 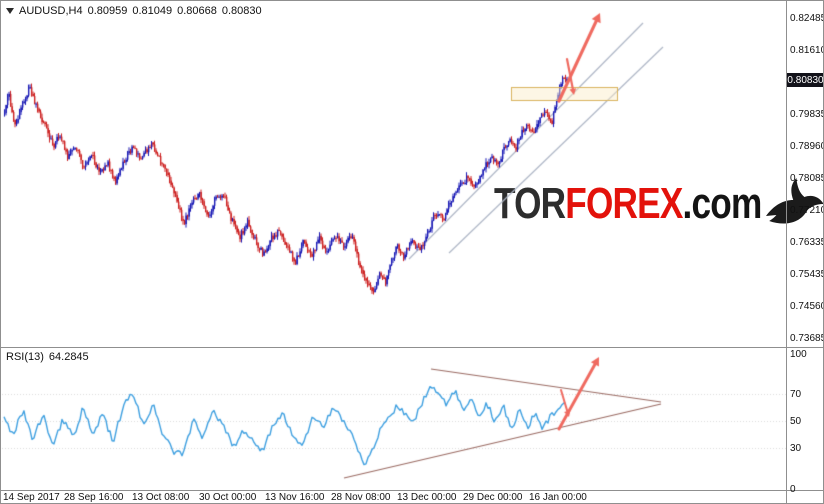 I want to click on symbol-marker-icon, so click(x=10, y=11).